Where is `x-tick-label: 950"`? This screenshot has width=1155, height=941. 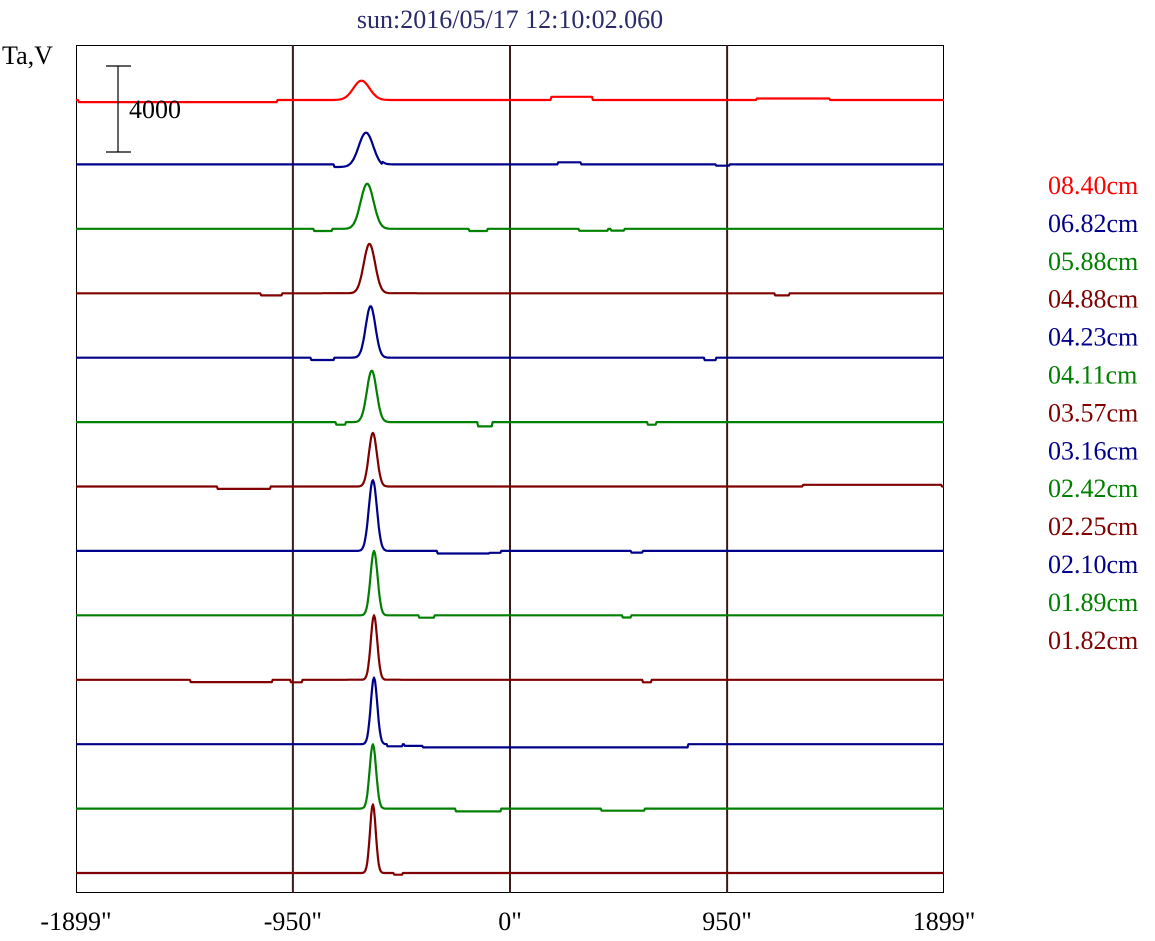 x-tick-label: 950" is located at coordinates (727, 921).